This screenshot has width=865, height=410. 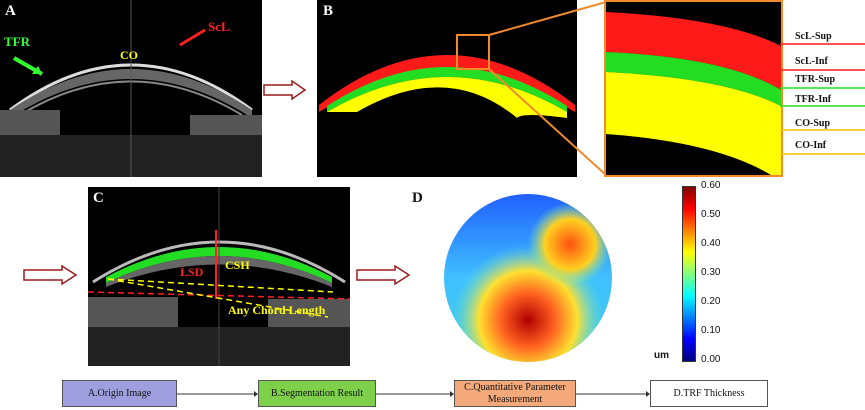 I want to click on csh-label: CSH, so click(x=237, y=265).